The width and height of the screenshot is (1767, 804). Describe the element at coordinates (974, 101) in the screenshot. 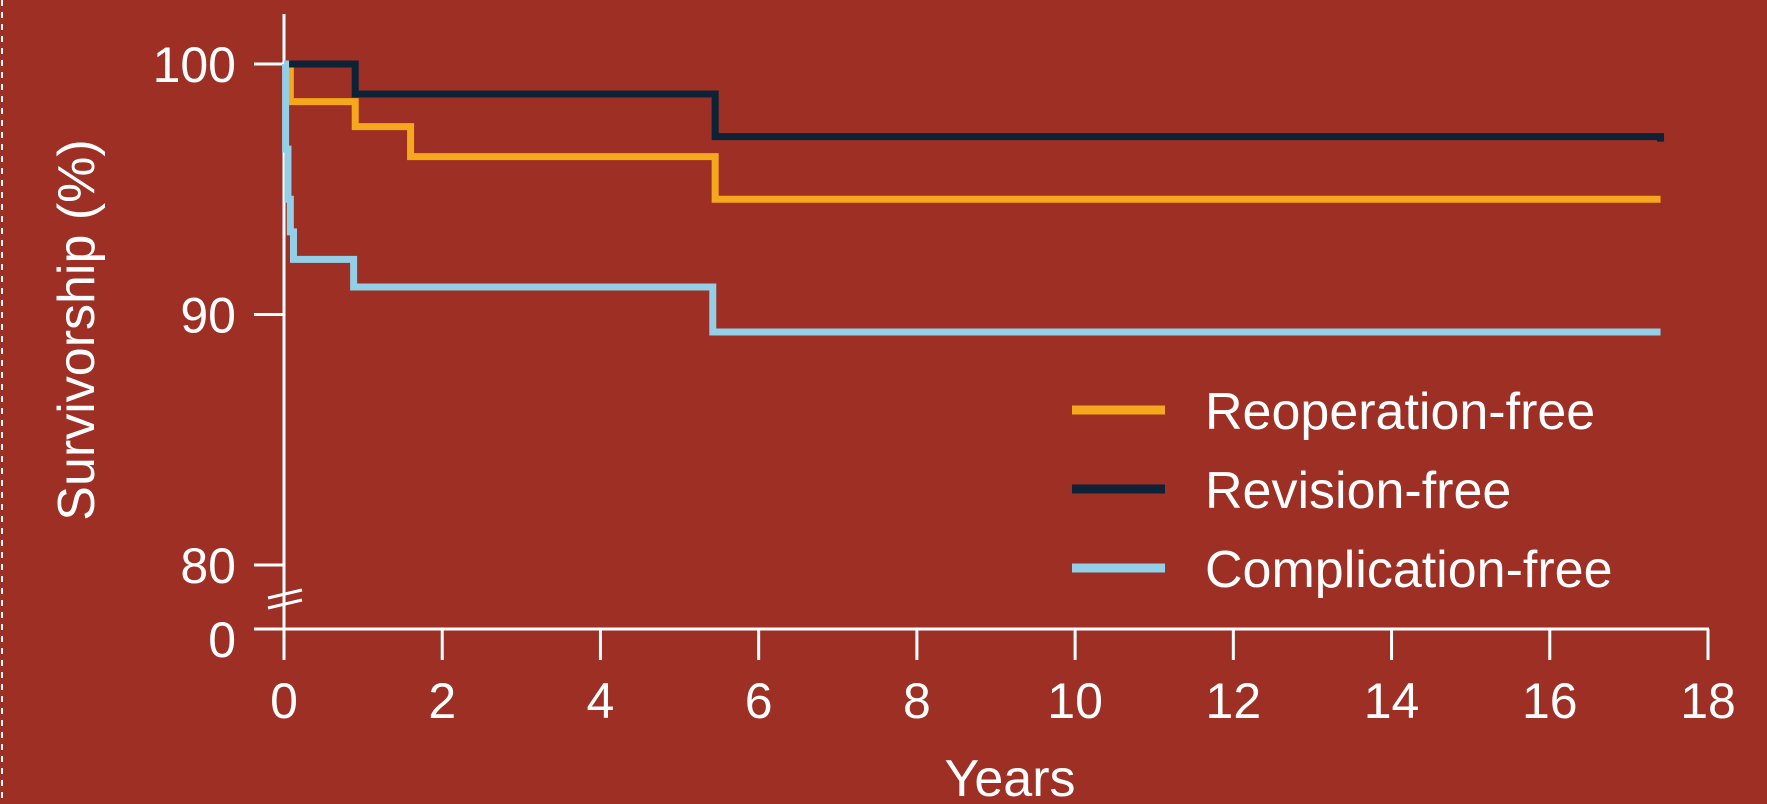

I see `series-line-revision-free` at that location.